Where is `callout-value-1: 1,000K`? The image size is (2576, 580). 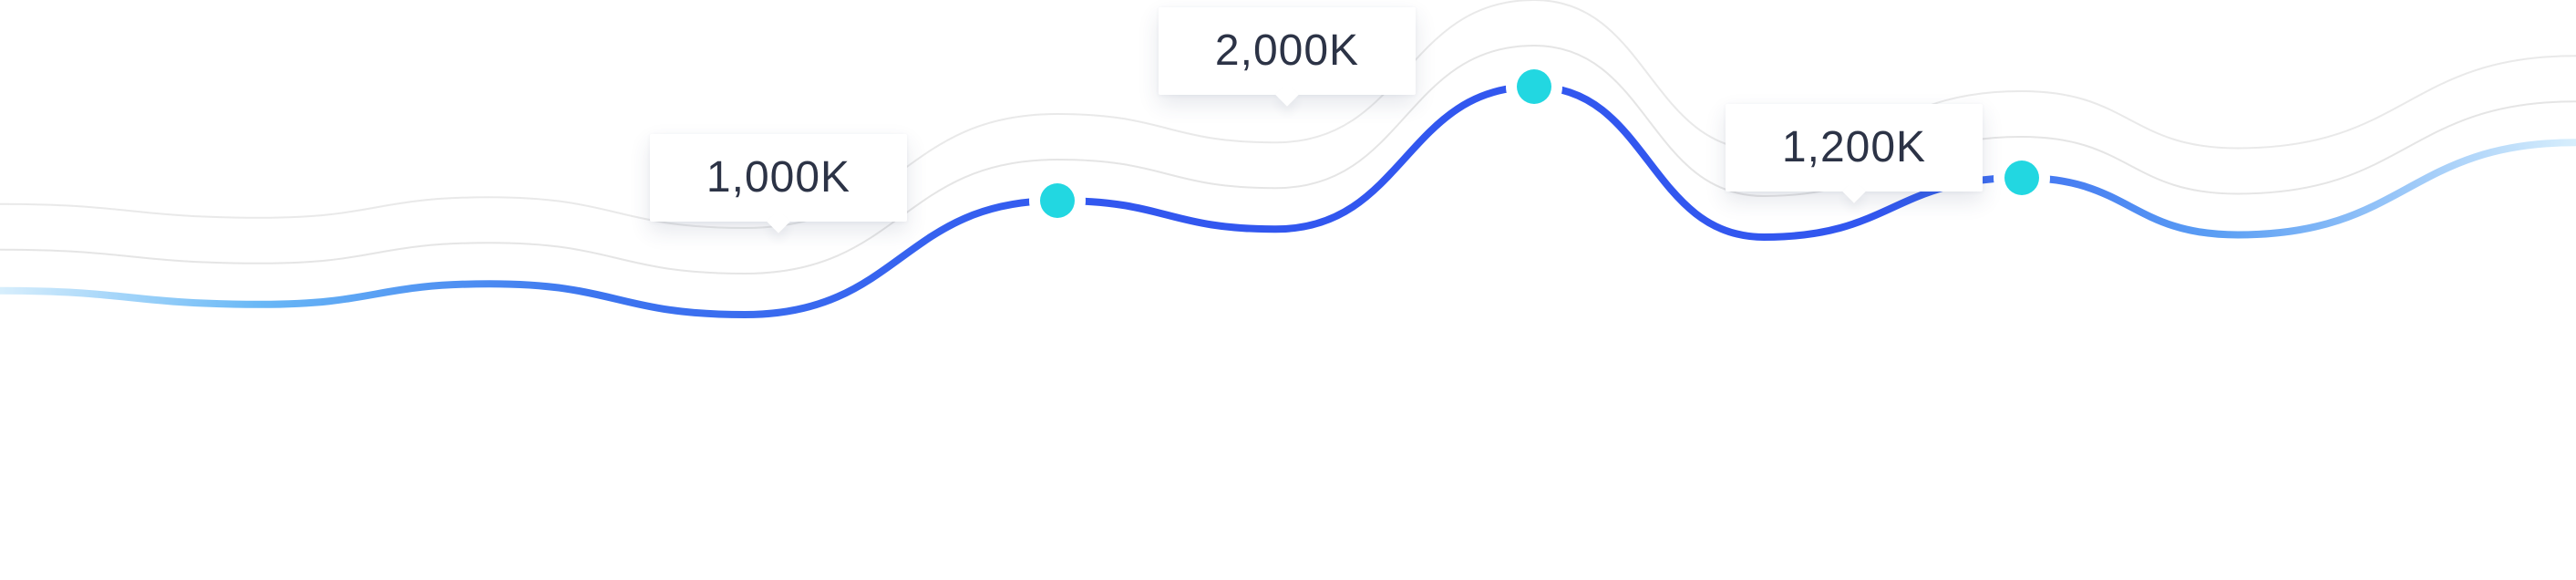 callout-value-1: 1,000K is located at coordinates (778, 177).